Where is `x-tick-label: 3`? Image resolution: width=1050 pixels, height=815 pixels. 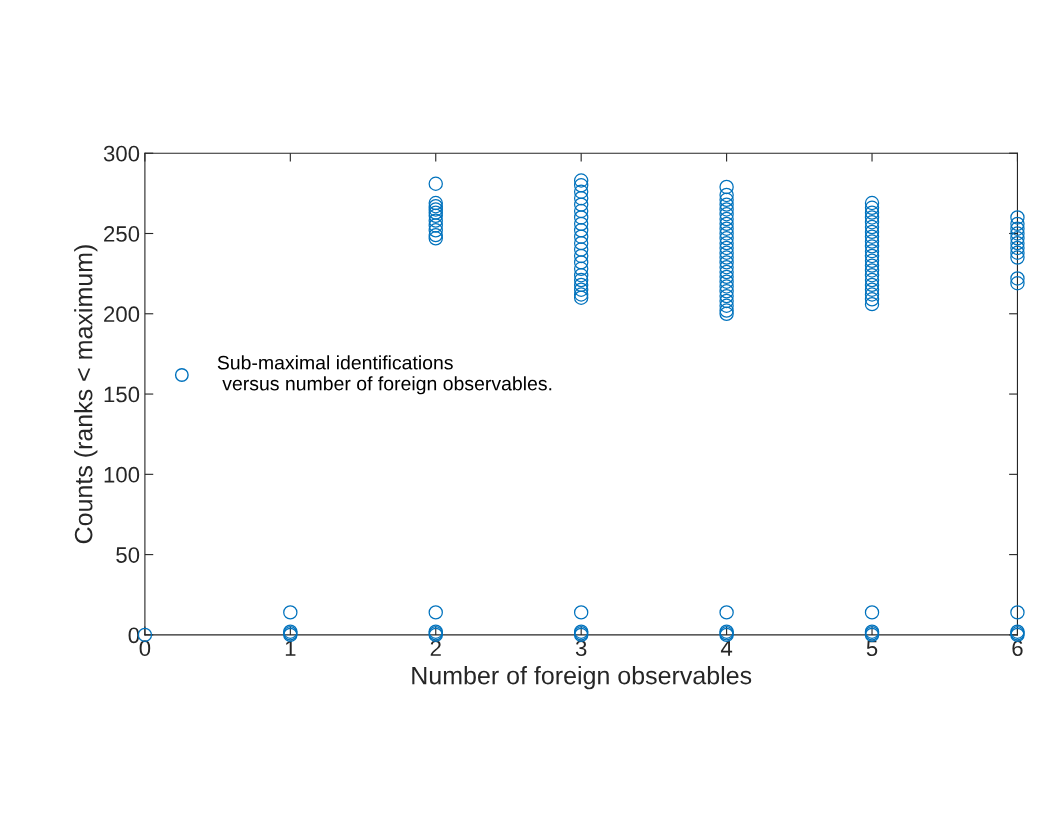 x-tick-label: 3 is located at coordinates (581, 648).